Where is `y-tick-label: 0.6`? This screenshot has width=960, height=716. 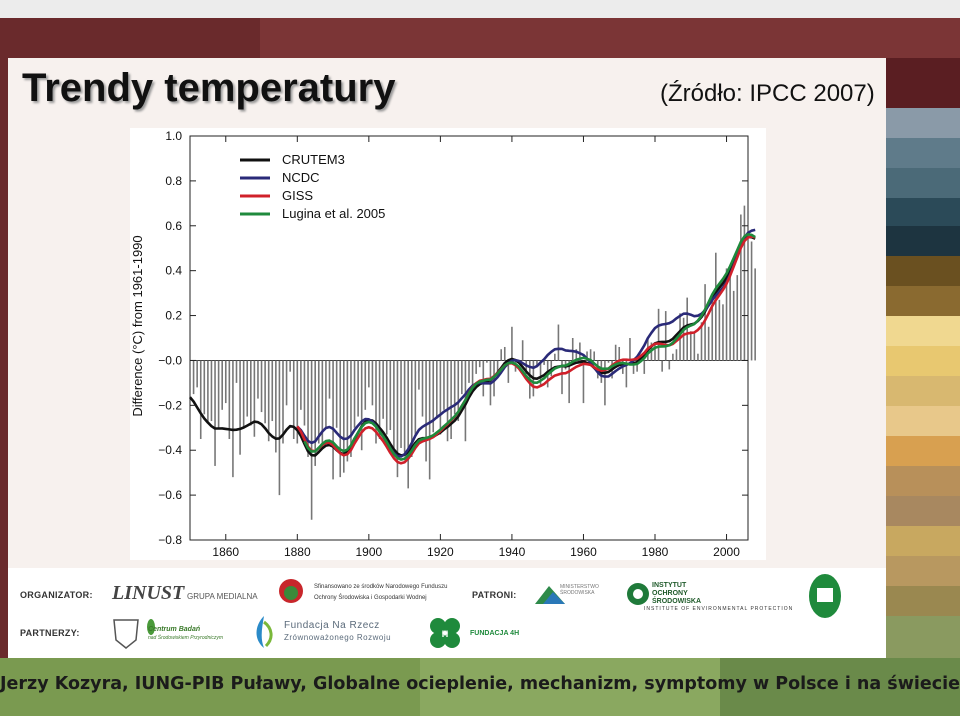 y-tick-label: 0.6 is located at coordinates (173, 226).